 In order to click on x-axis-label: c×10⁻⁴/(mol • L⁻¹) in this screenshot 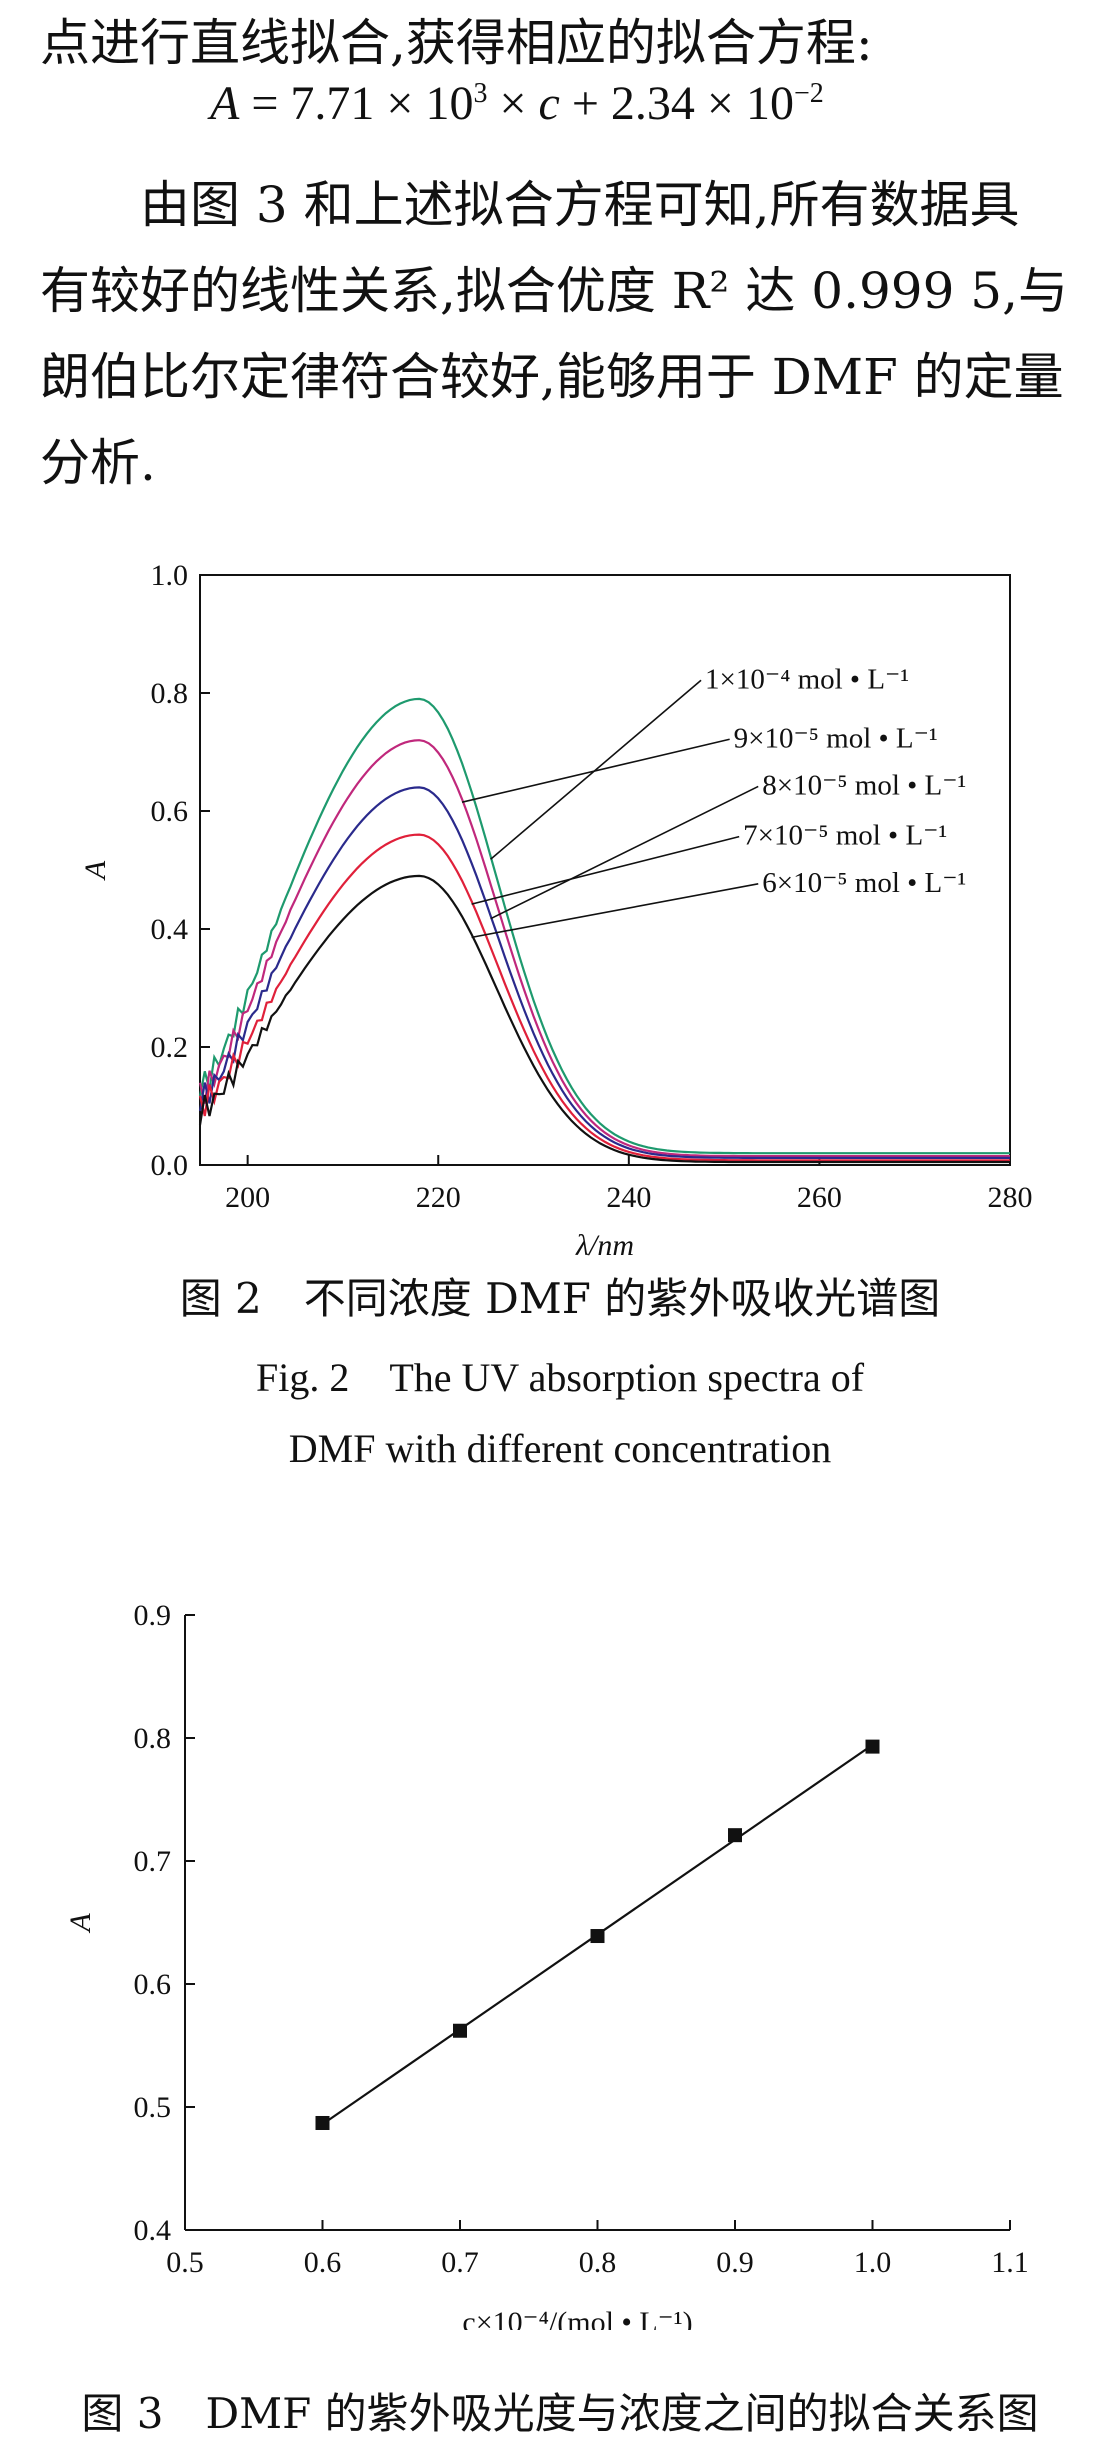, I will do `click(577, 2318)`.